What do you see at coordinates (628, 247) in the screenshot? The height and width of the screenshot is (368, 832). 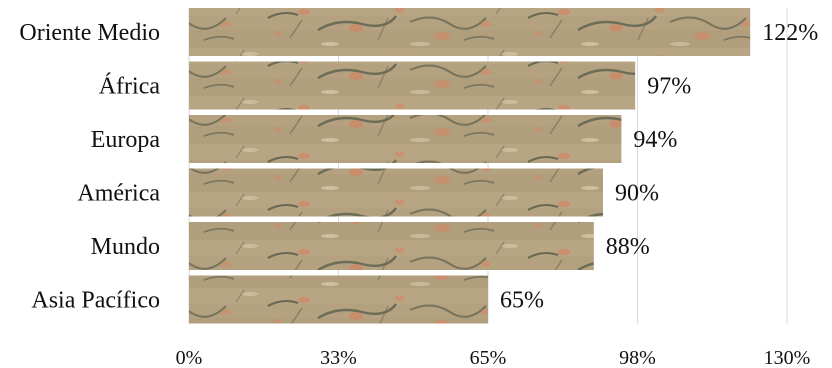 I see `data-label: 88%` at bounding box center [628, 247].